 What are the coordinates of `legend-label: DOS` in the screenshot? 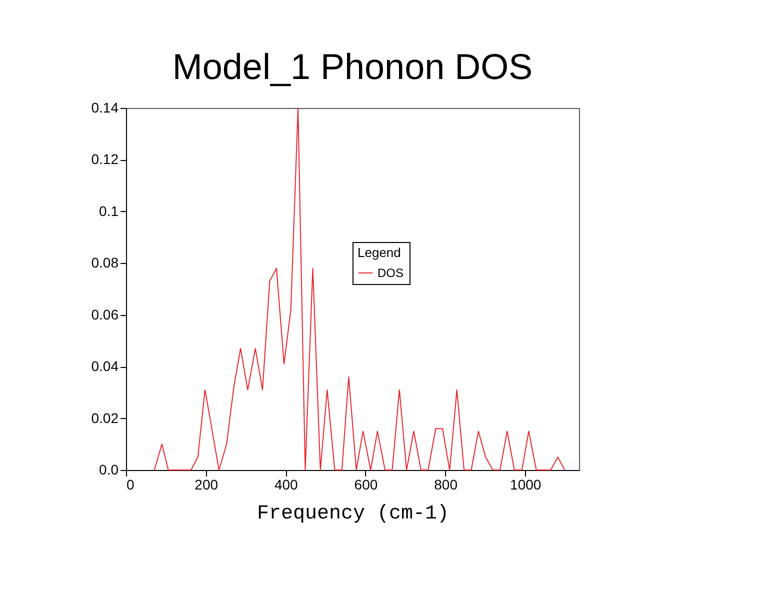 It's located at (391, 273).